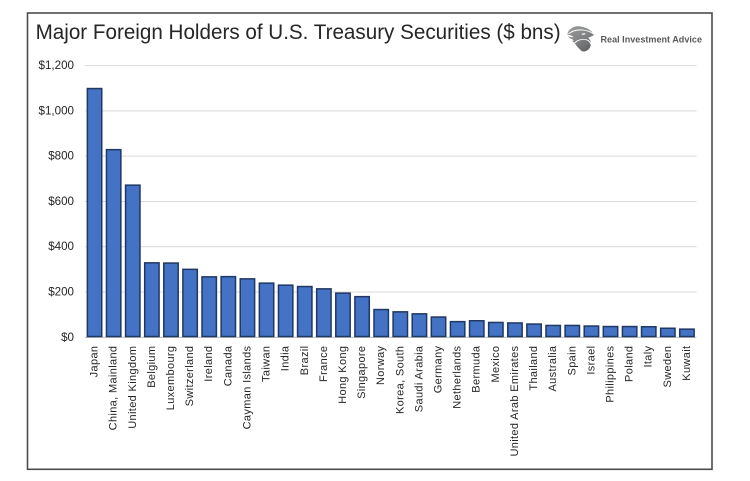 The width and height of the screenshot is (750, 481). What do you see at coordinates (477, 369) in the screenshot?
I see `svg-text: Bermuda` at bounding box center [477, 369].